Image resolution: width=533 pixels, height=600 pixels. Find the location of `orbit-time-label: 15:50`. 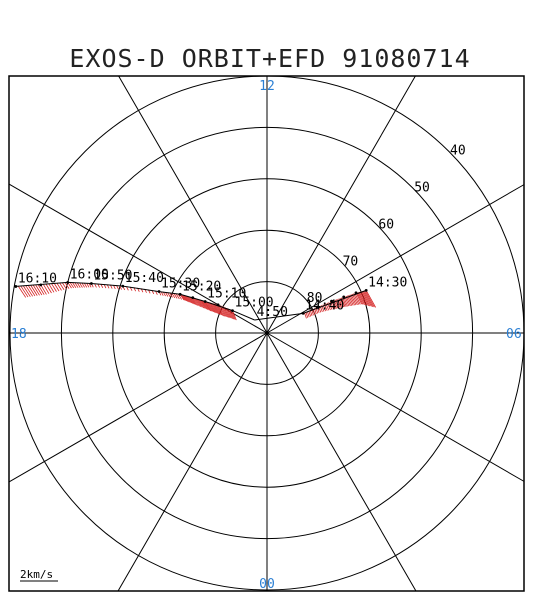

orbit-time-label: 15:50 is located at coordinates (112, 275).